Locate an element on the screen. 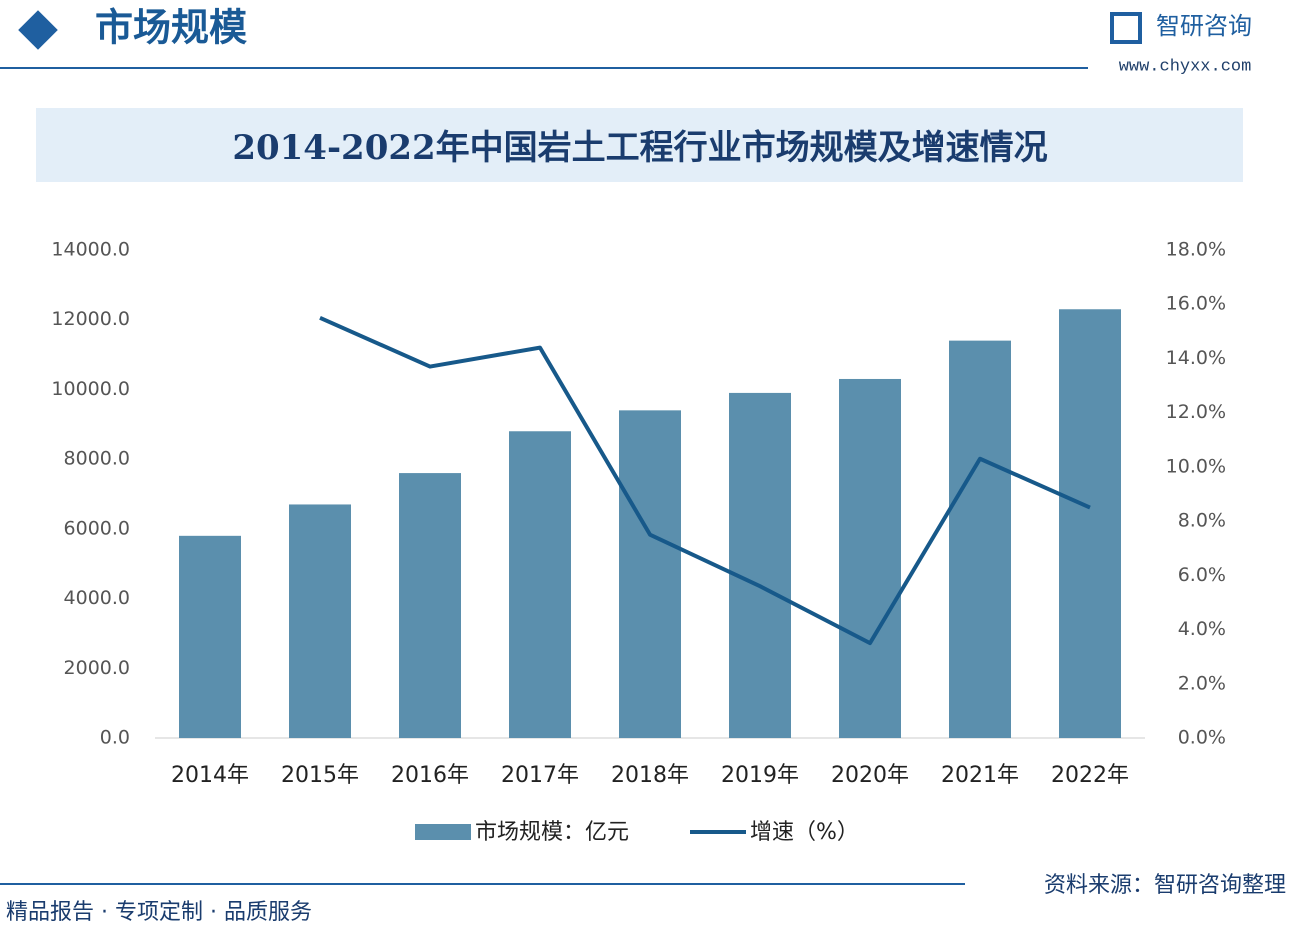  source-note: 资料来源：智研咨询整理 is located at coordinates (1165, 885).